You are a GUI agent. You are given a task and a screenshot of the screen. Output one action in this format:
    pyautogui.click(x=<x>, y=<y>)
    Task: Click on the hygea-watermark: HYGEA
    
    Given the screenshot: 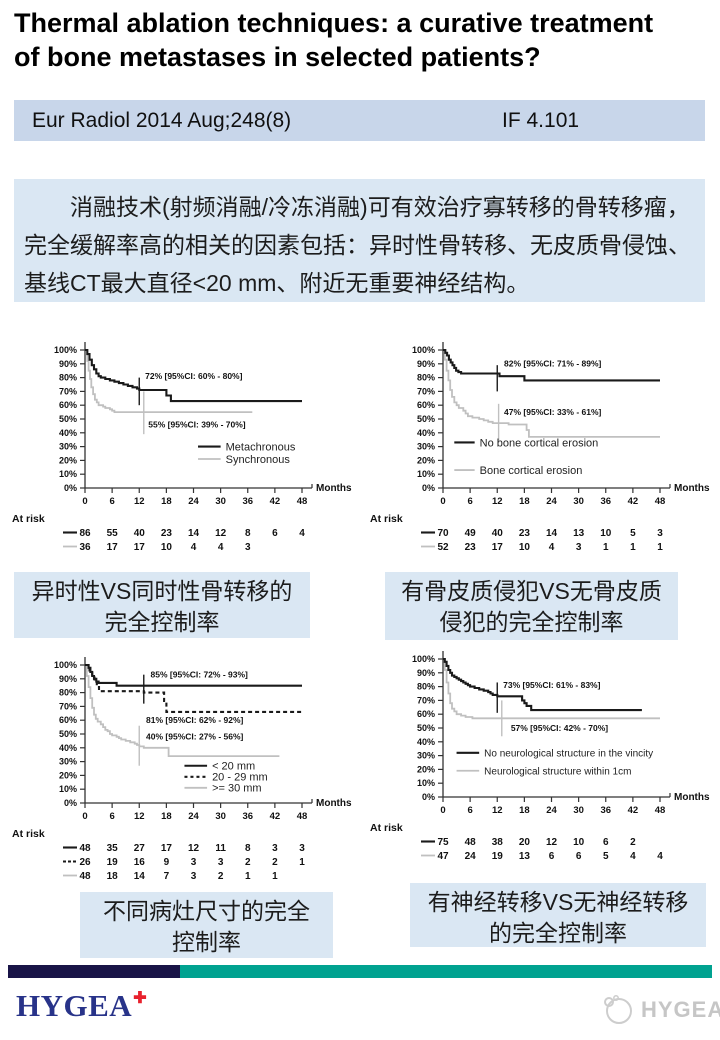 What is the action you would take?
    pyautogui.click(x=661, y=1010)
    